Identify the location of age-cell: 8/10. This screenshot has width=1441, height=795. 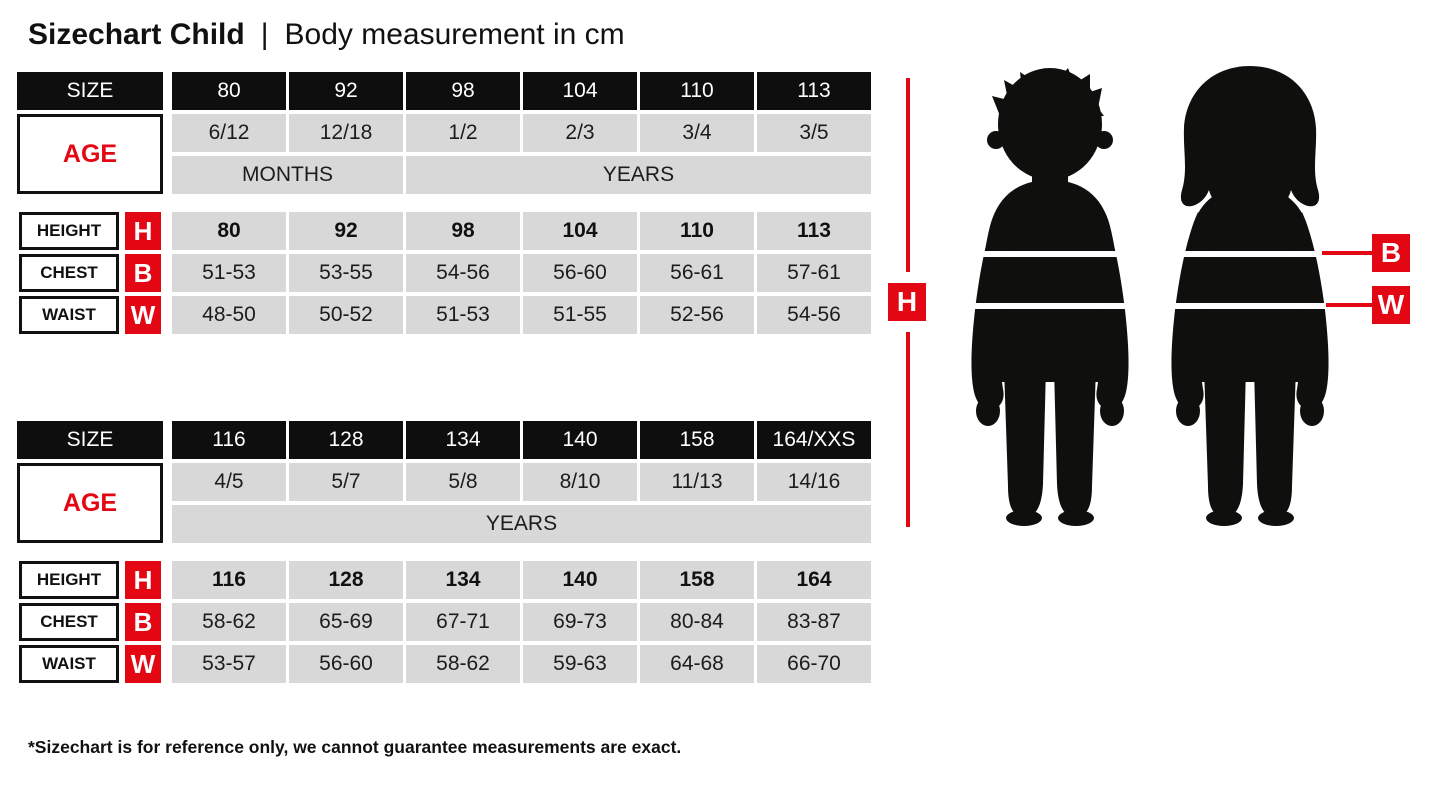
(580, 482).